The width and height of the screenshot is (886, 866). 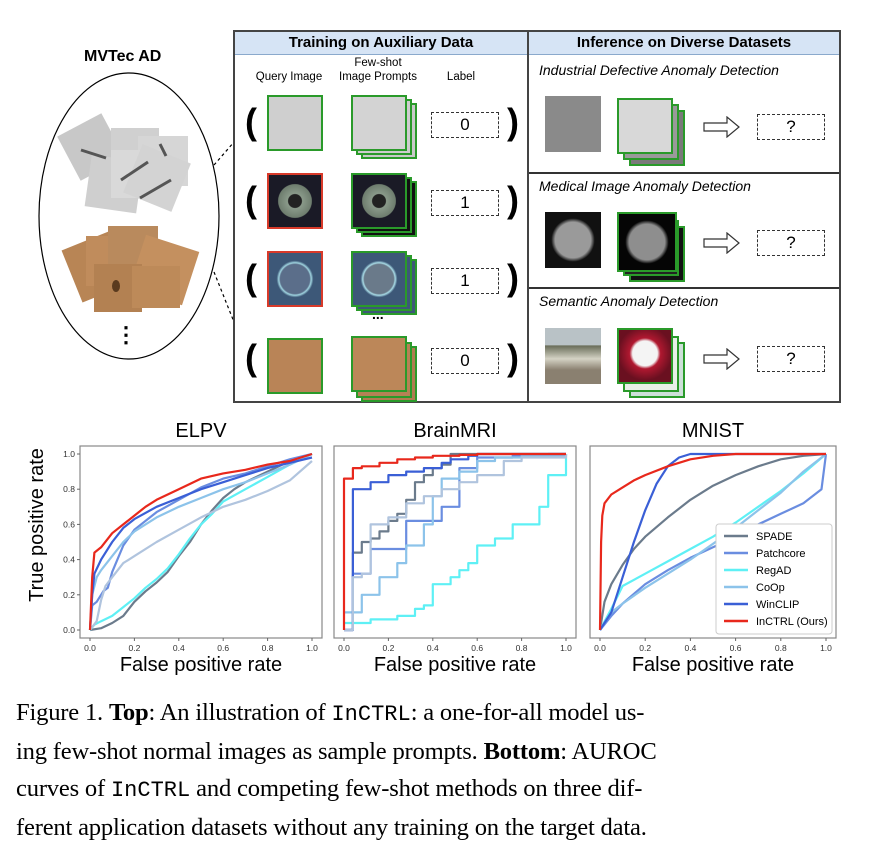 What do you see at coordinates (684, 173) in the screenshot?
I see `section-divider` at bounding box center [684, 173].